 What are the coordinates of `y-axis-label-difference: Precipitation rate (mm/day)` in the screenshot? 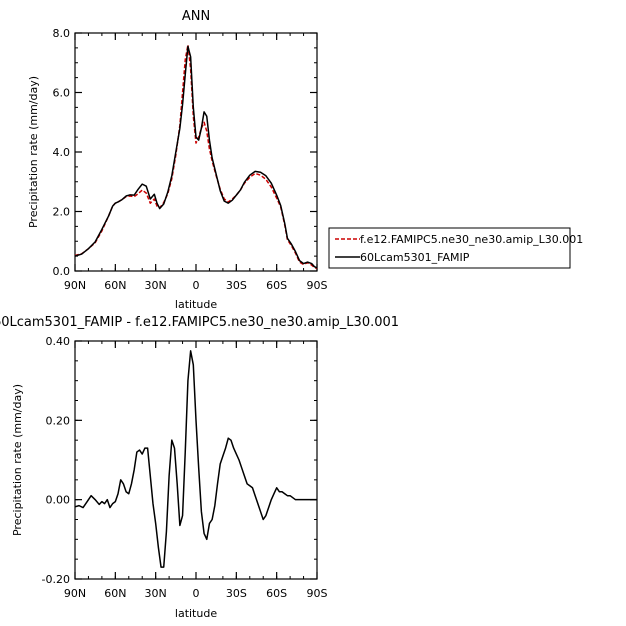 It's located at (17, 460).